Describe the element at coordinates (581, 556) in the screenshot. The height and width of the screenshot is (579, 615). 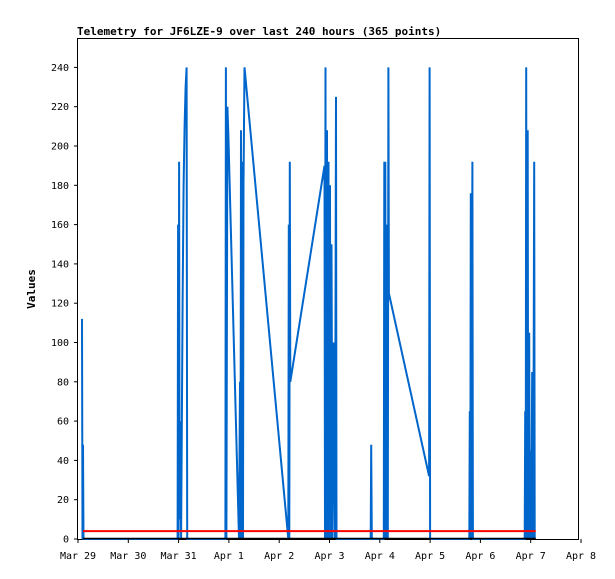
I see `x-tick-label: Apr 8` at that location.